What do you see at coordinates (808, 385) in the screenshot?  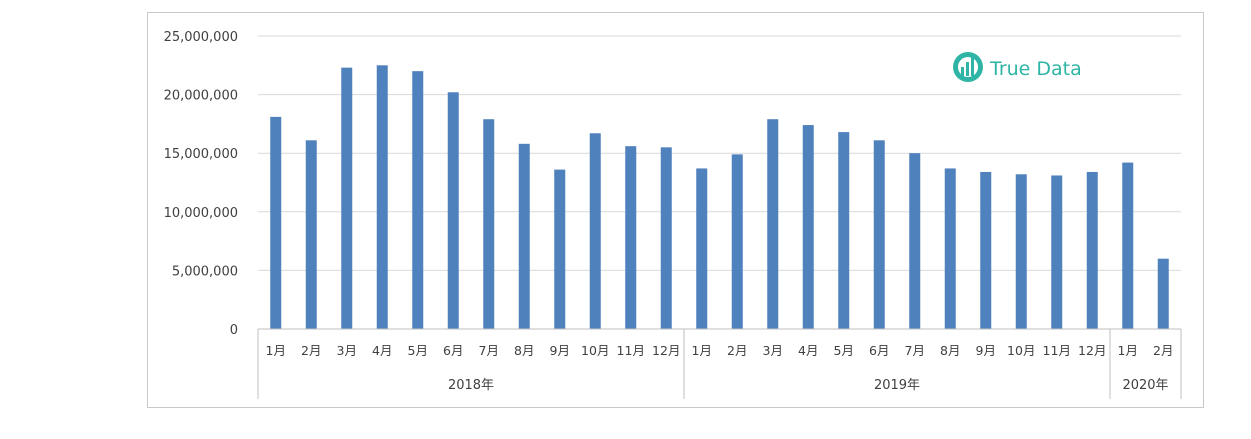 I see `year-group-labels: 2018年 2019年 2020年` at bounding box center [808, 385].